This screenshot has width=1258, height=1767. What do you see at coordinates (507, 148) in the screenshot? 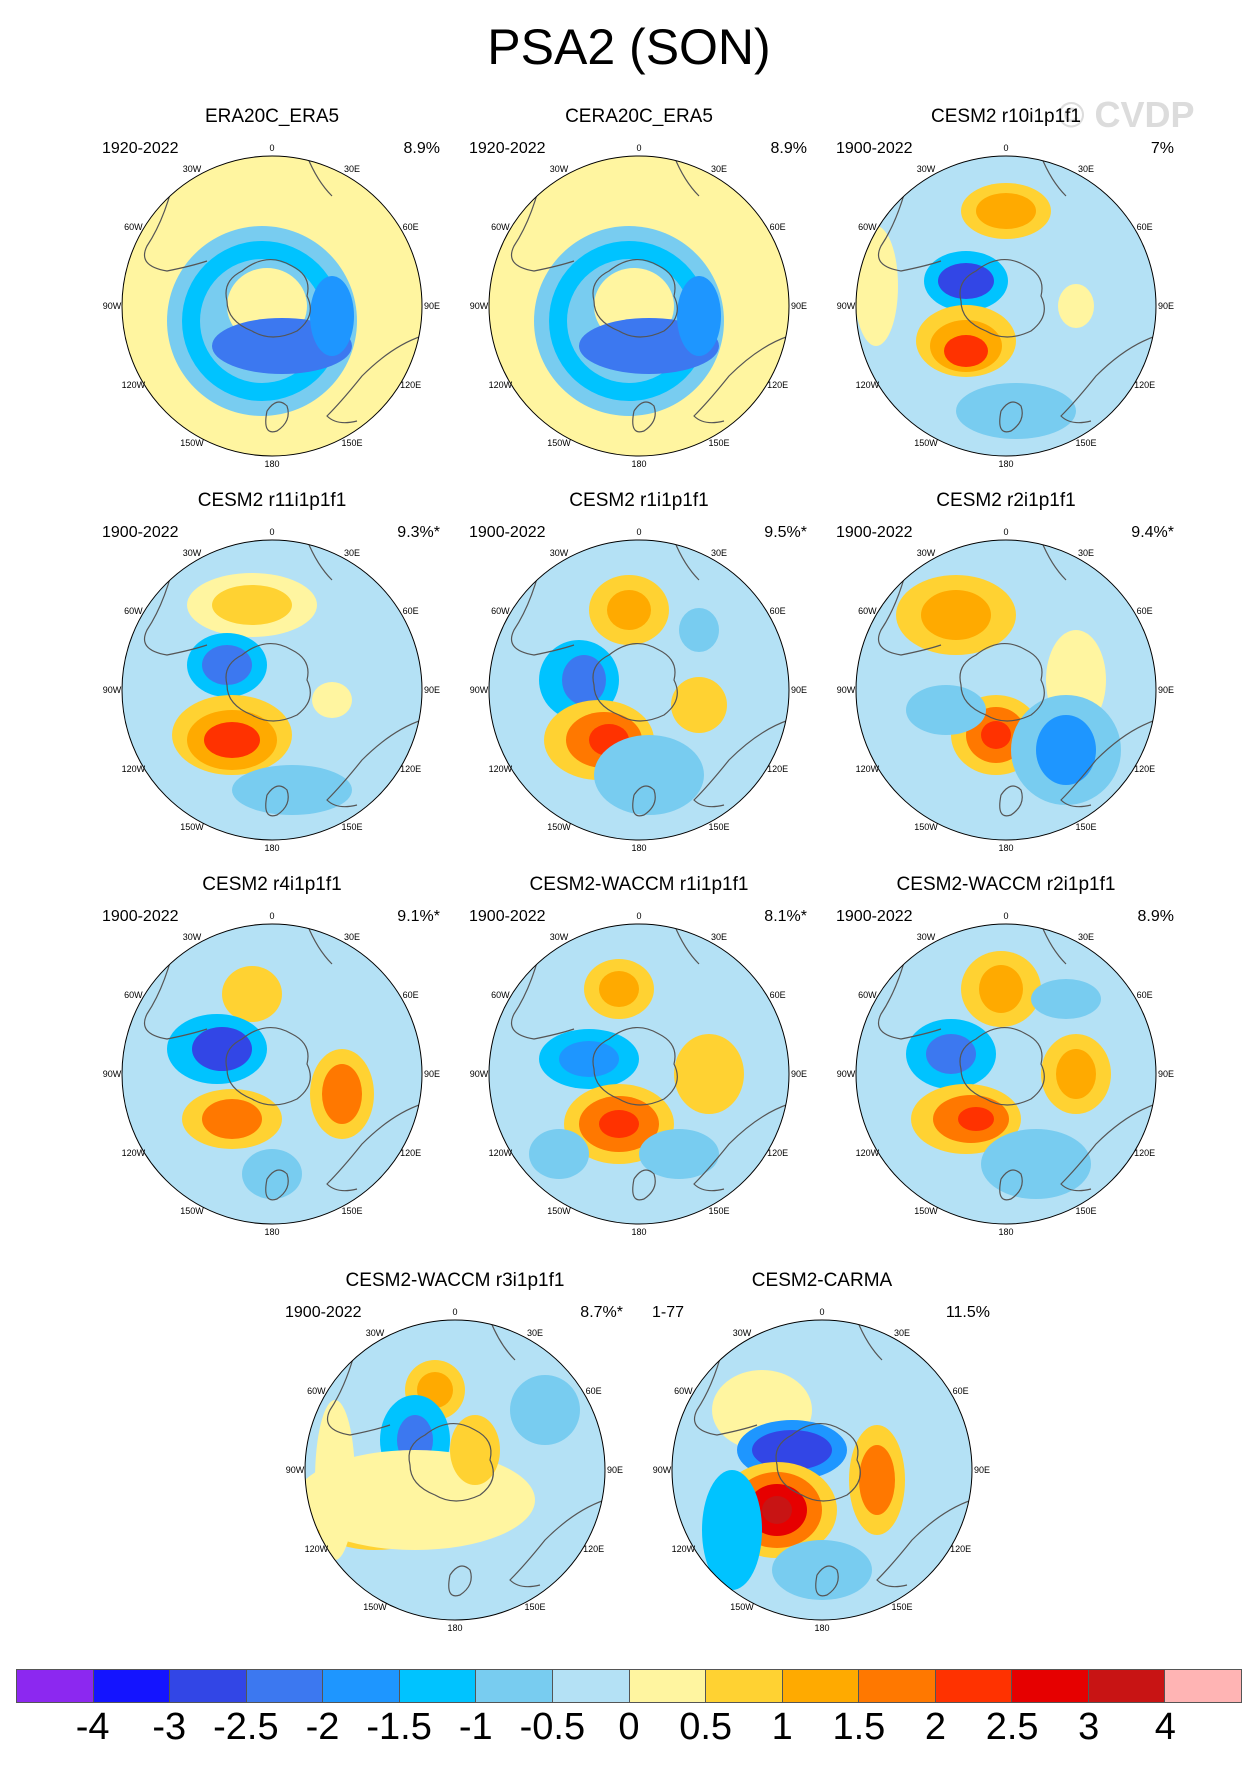
I see `panel-years: 1920-2022` at bounding box center [507, 148].